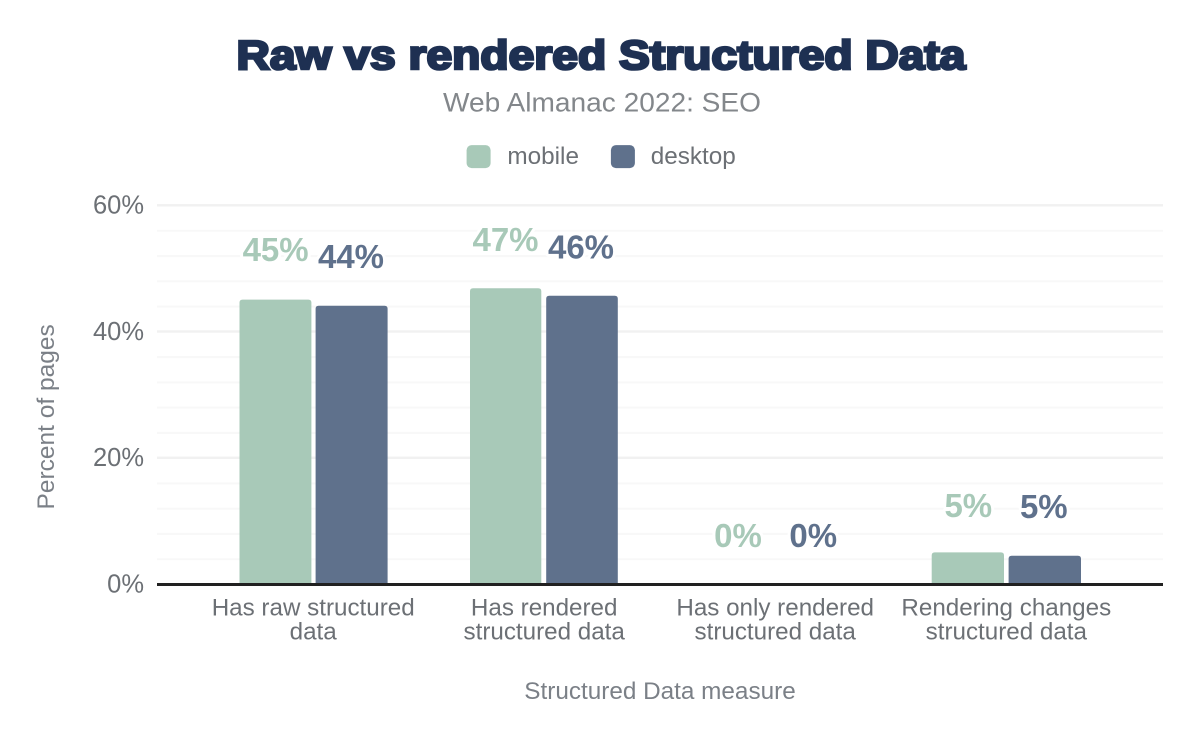 Image resolution: width=1200 pixels, height=742 pixels. Describe the element at coordinates (118, 458) in the screenshot. I see `svg-text: 20%` at that location.